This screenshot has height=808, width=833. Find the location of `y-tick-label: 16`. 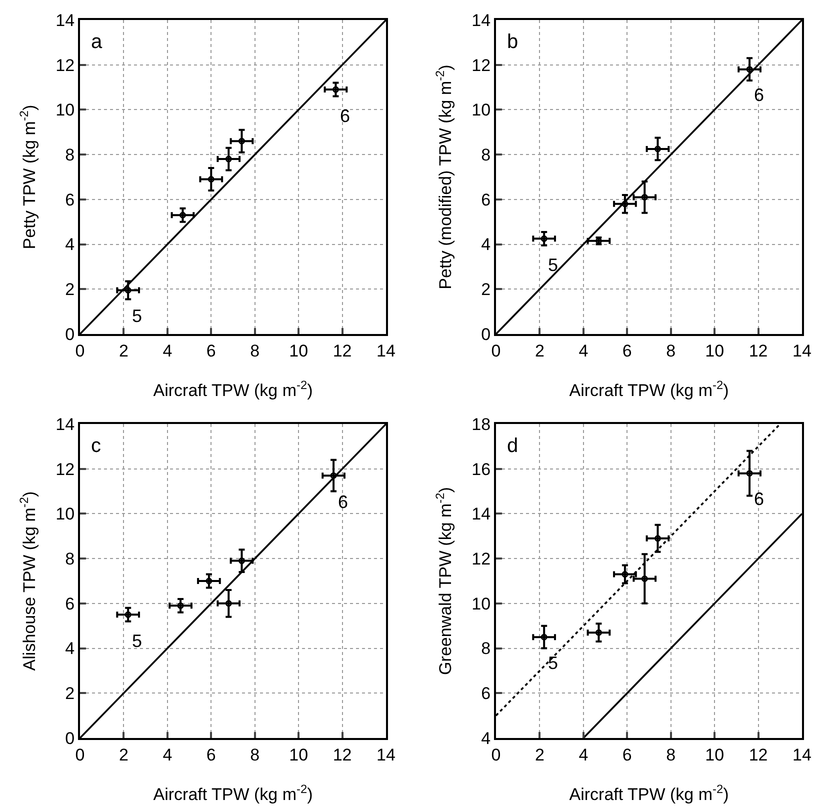

y-tick-label: 16 is located at coordinates (481, 469).